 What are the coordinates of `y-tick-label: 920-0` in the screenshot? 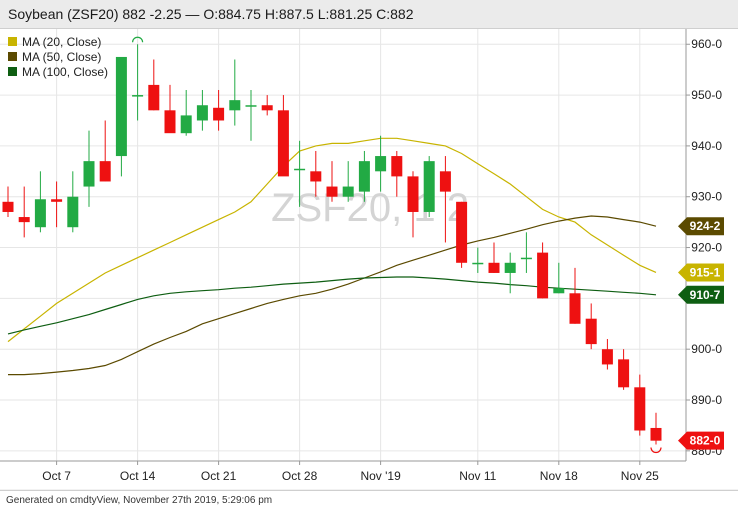 It's located at (706, 248).